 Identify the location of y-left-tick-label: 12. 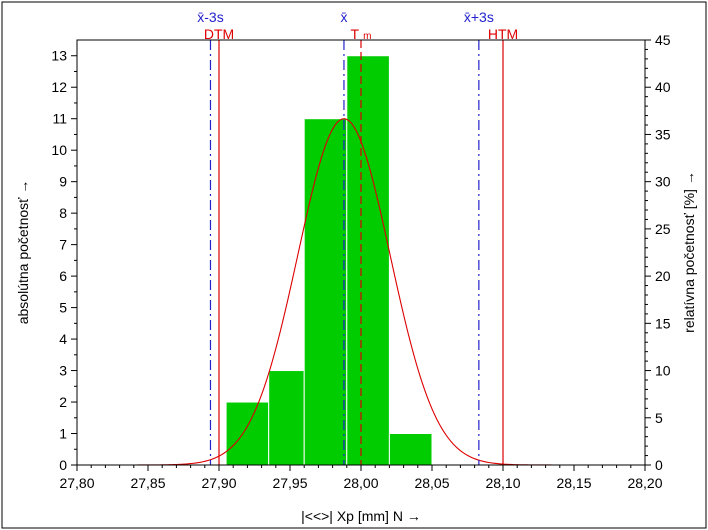
(59, 87).